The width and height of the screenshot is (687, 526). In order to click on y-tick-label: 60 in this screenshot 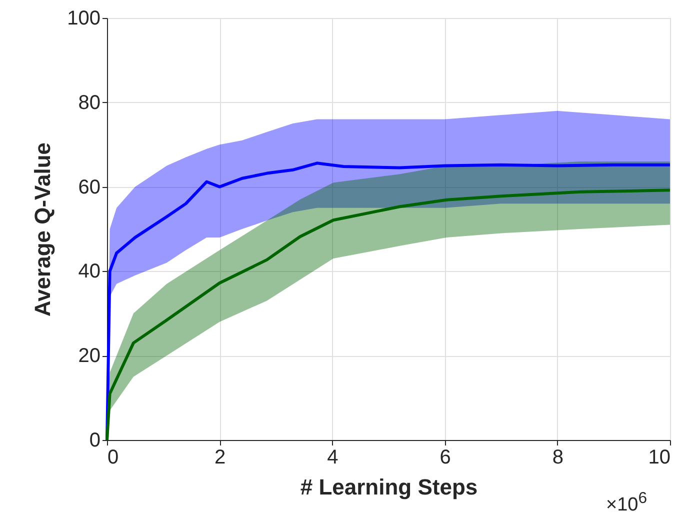, I will do `click(89, 187)`.